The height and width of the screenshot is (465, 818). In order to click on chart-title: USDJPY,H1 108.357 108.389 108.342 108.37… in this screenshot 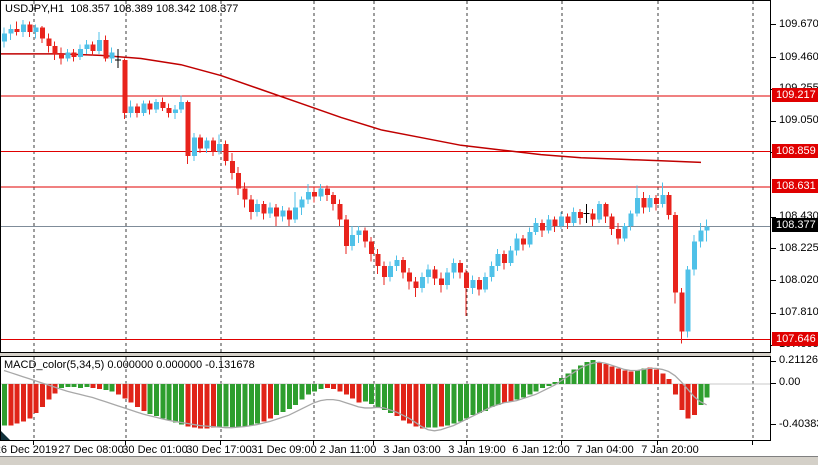, I will do `click(122, 9)`.